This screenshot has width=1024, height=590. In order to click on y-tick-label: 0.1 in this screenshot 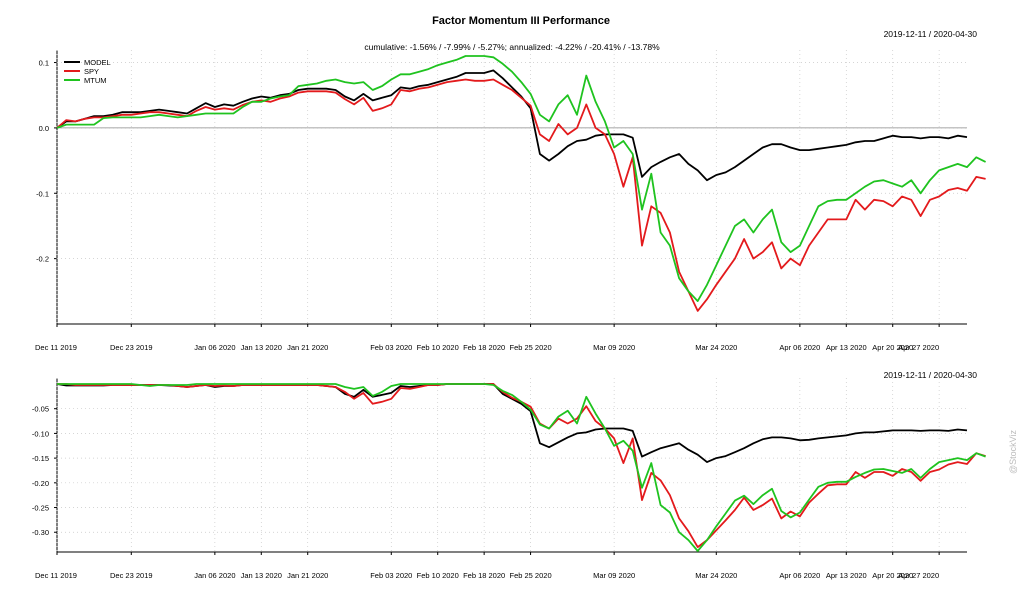, I will do `click(44, 63)`.